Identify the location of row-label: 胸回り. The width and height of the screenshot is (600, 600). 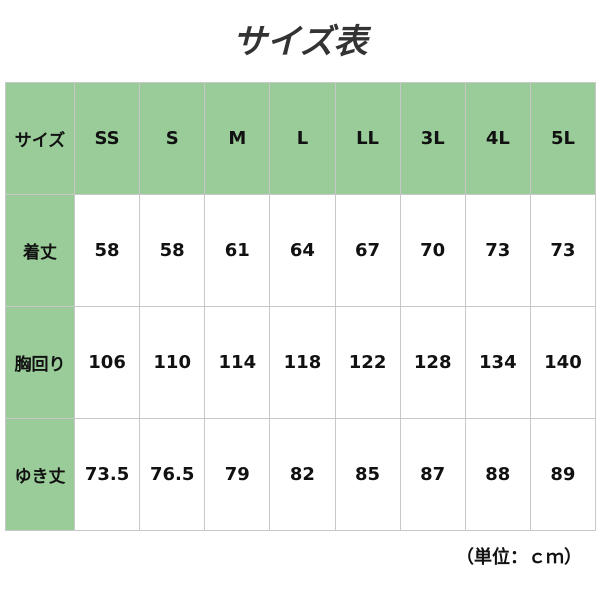
(40, 362).